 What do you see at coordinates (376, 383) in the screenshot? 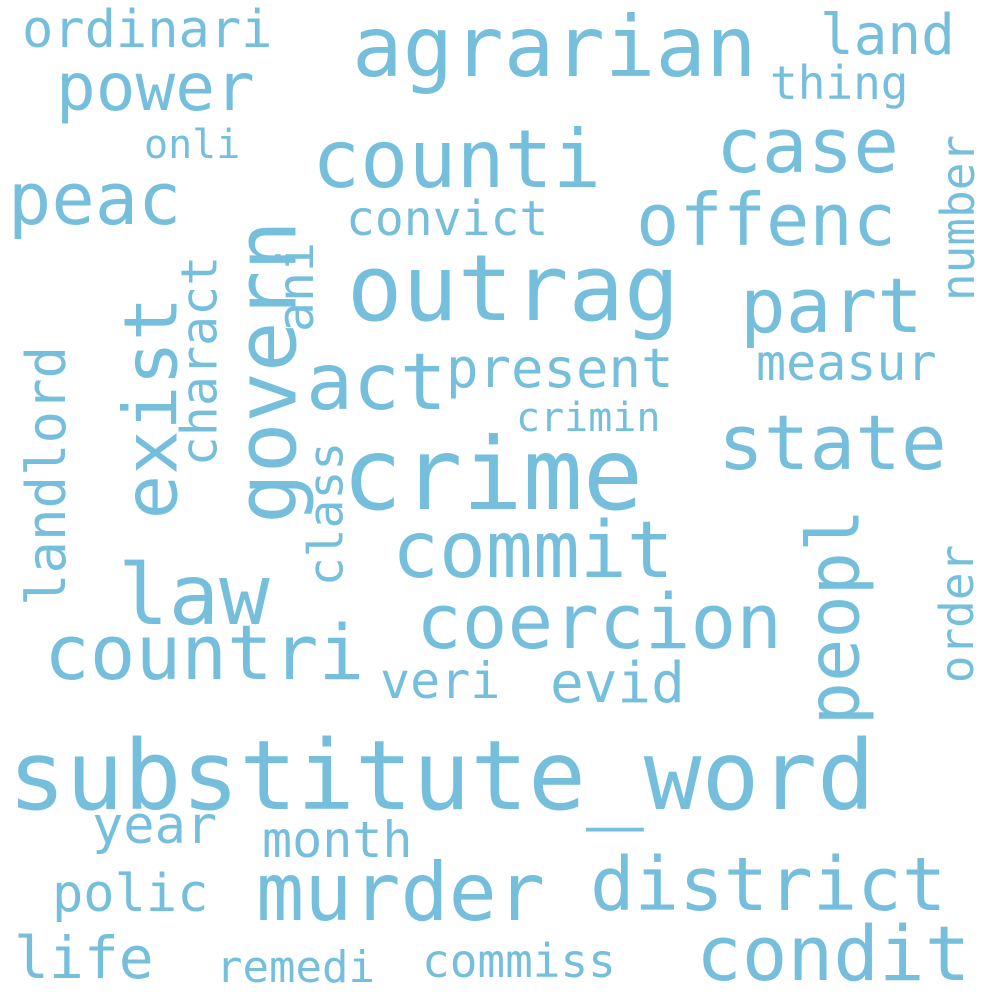
I see `word-act: act` at bounding box center [376, 383].